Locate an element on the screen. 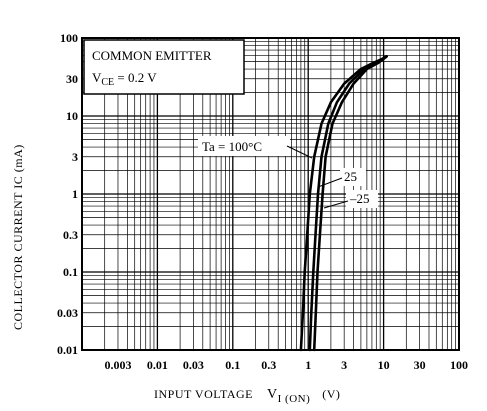 This screenshot has width=487, height=411. x-tick-label: 0.01 is located at coordinates (157, 365).